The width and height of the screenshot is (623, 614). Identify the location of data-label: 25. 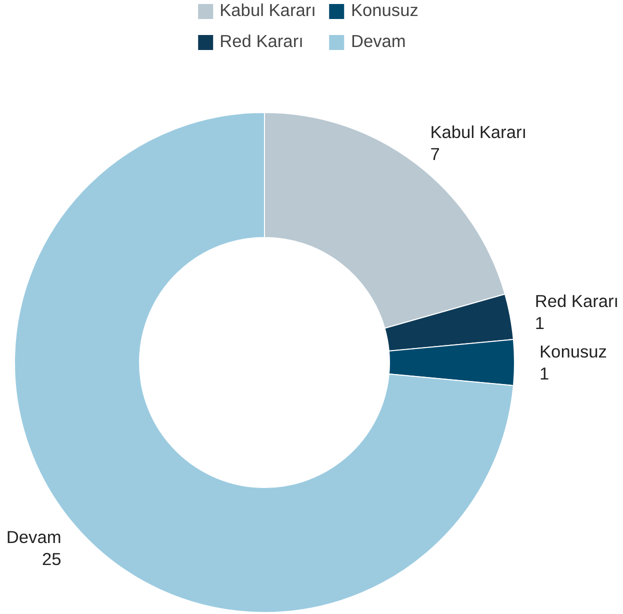
(52, 558).